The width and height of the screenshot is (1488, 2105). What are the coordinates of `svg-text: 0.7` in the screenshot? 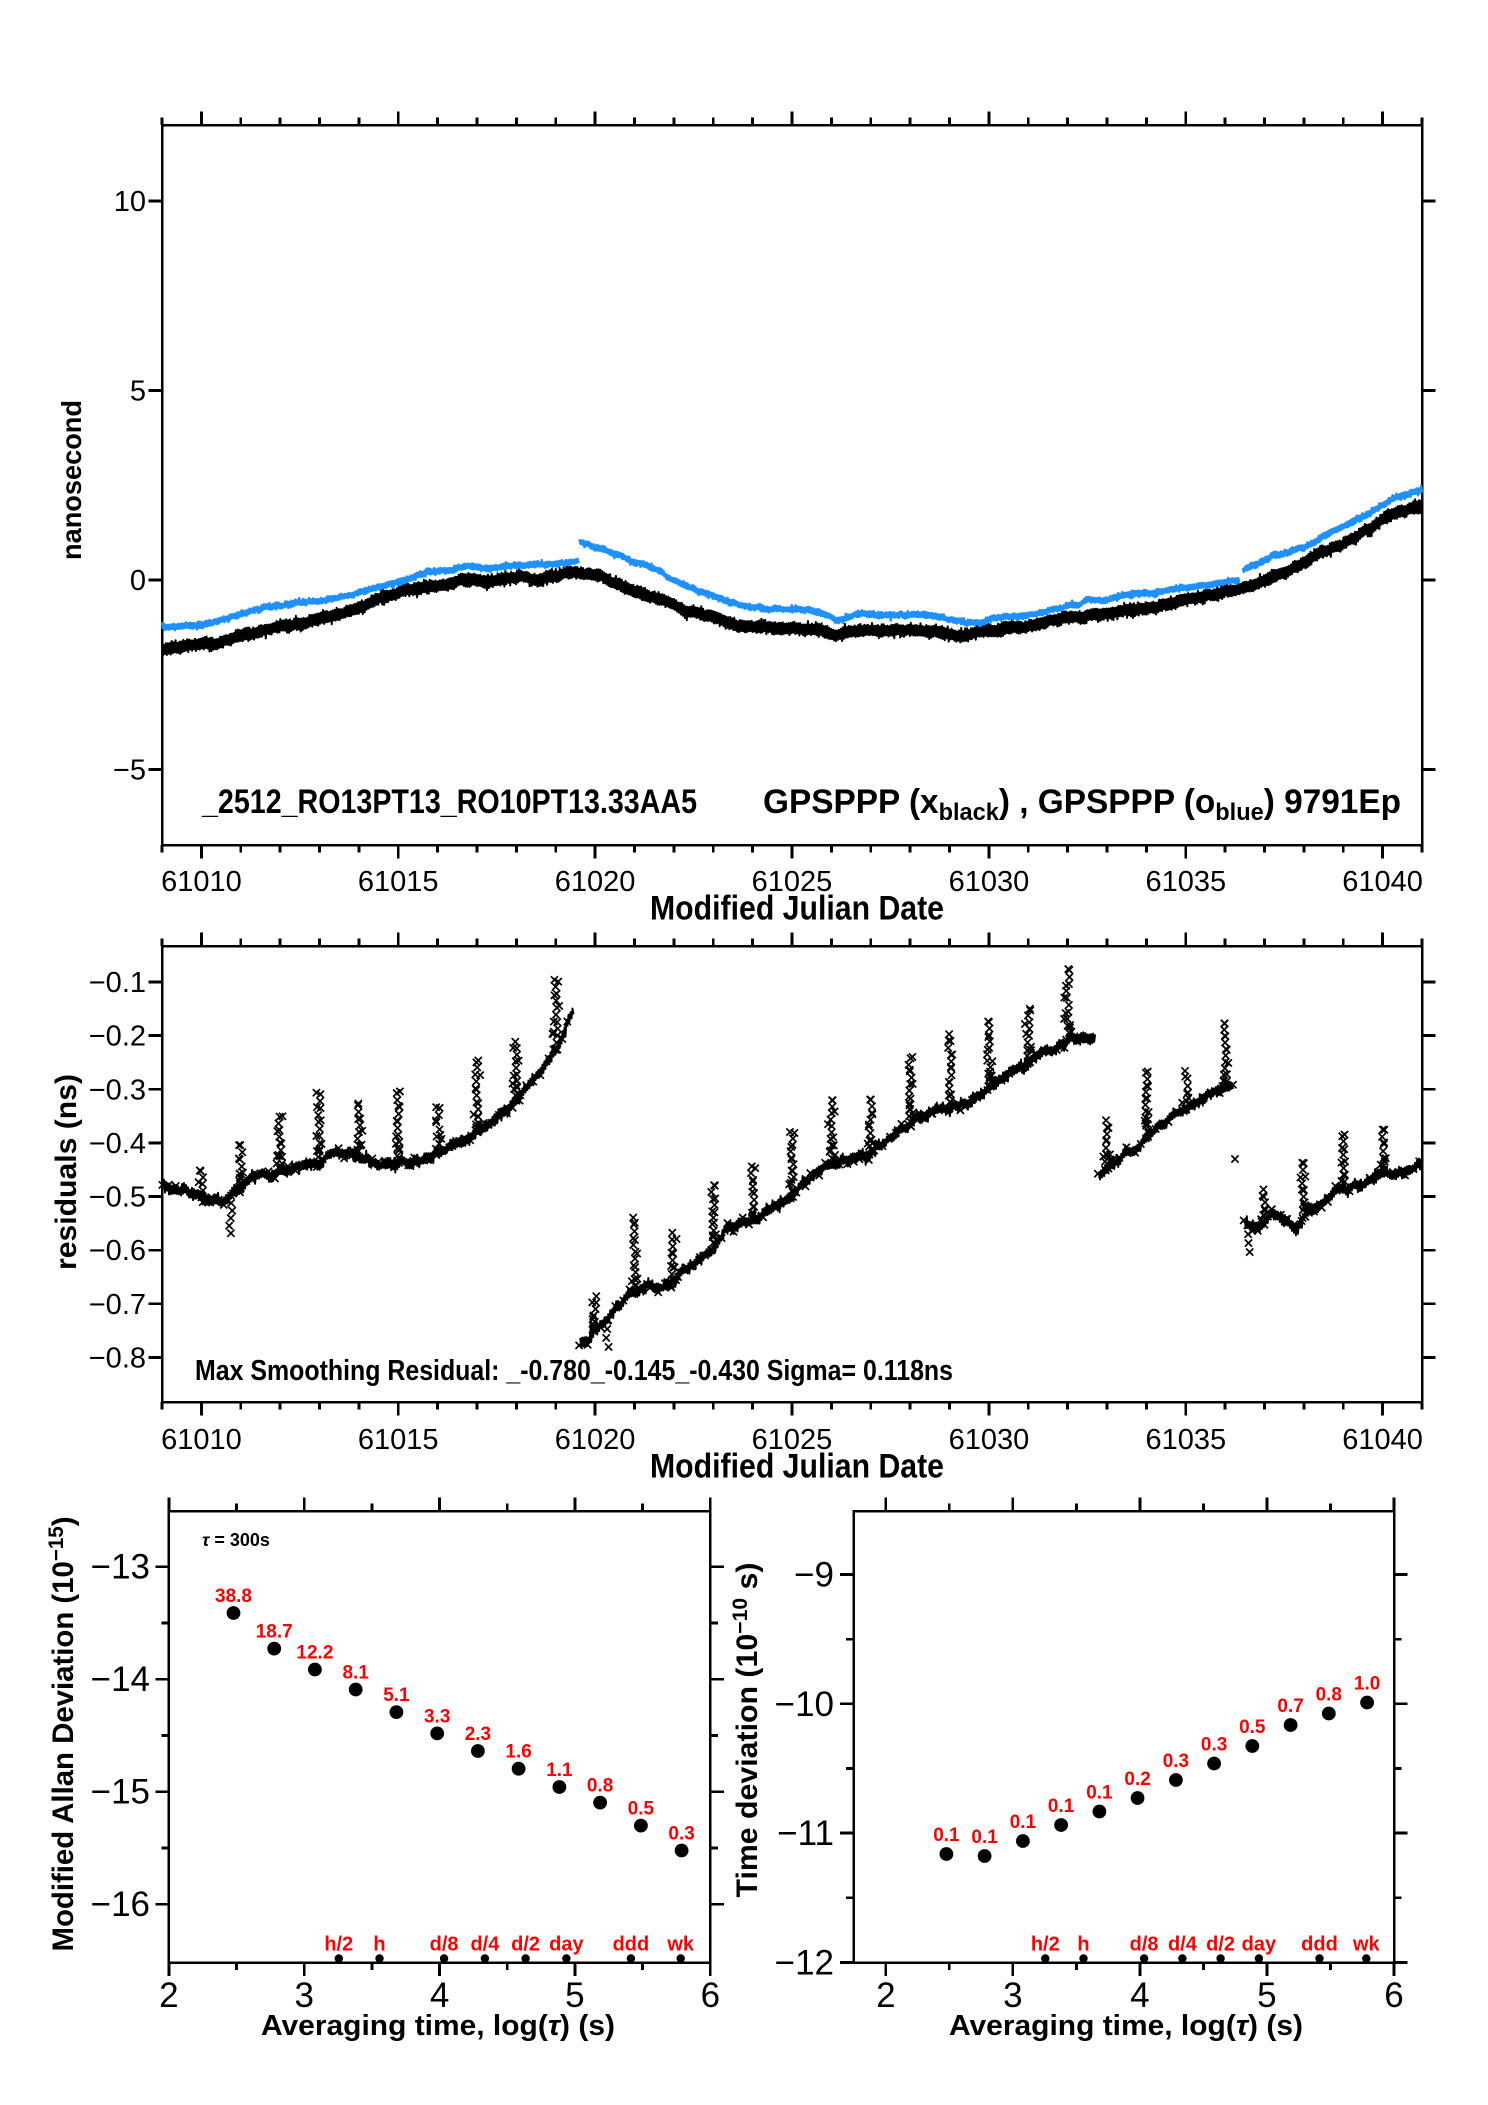 It's located at (1290, 1706).